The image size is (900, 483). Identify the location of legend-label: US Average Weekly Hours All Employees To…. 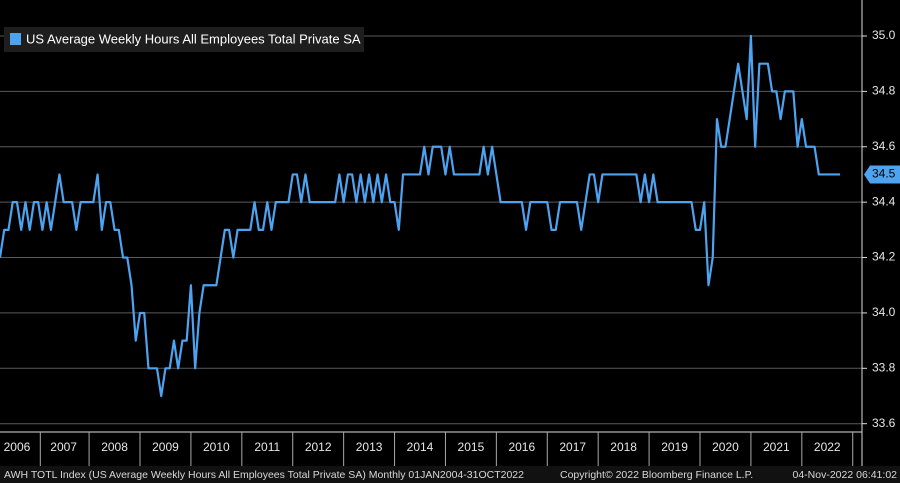
(193, 38).